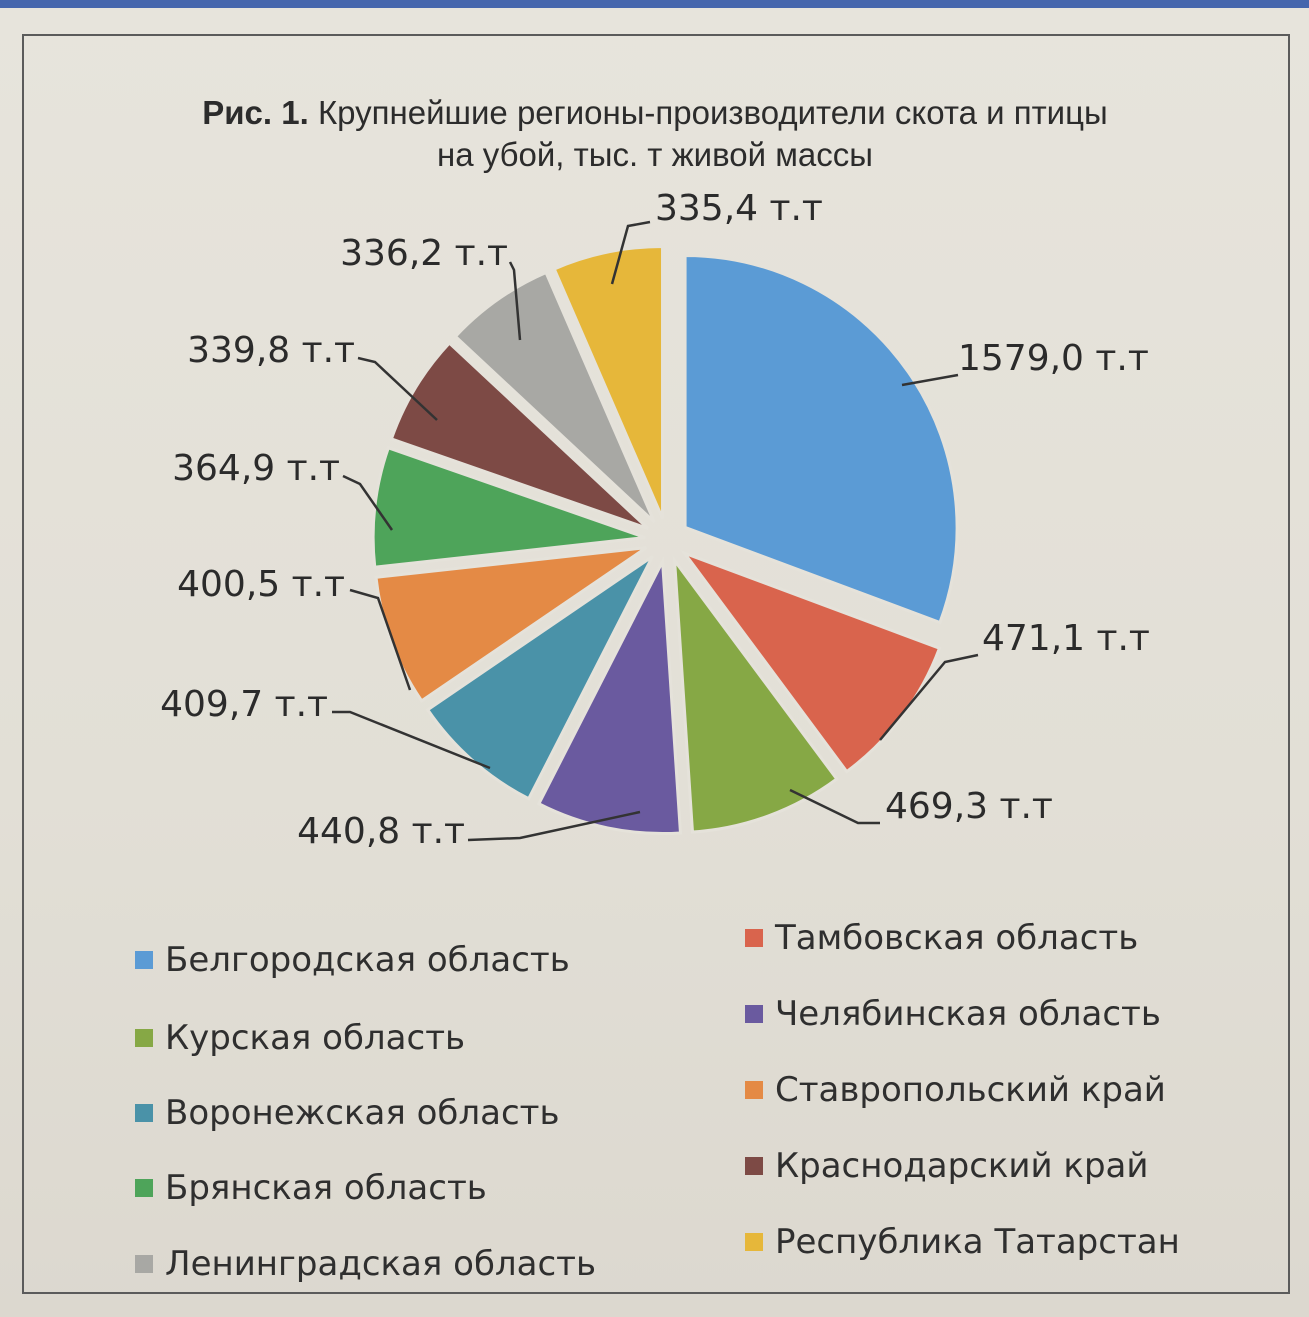 The height and width of the screenshot is (1317, 1309). What do you see at coordinates (367, 960) in the screenshot?
I see `legend-label: Белгородская область` at bounding box center [367, 960].